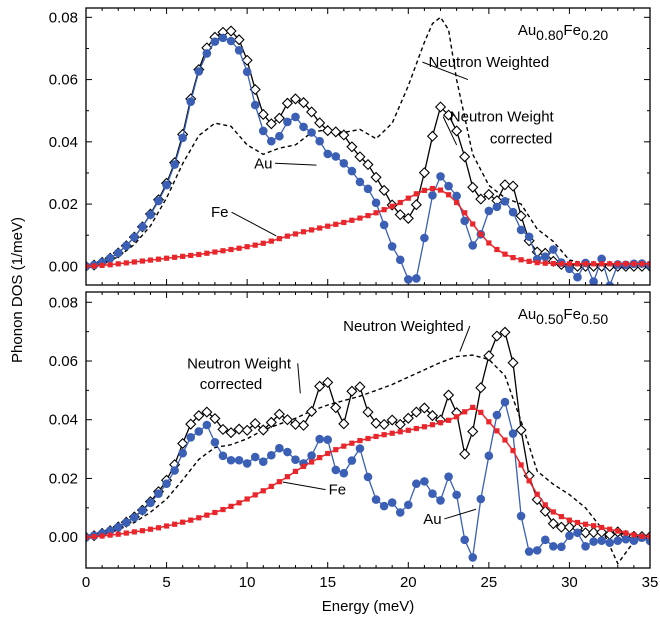 The width and height of the screenshot is (660, 621). Describe the element at coordinates (231, 384) in the screenshot. I see `annotation-label: corrected` at that location.